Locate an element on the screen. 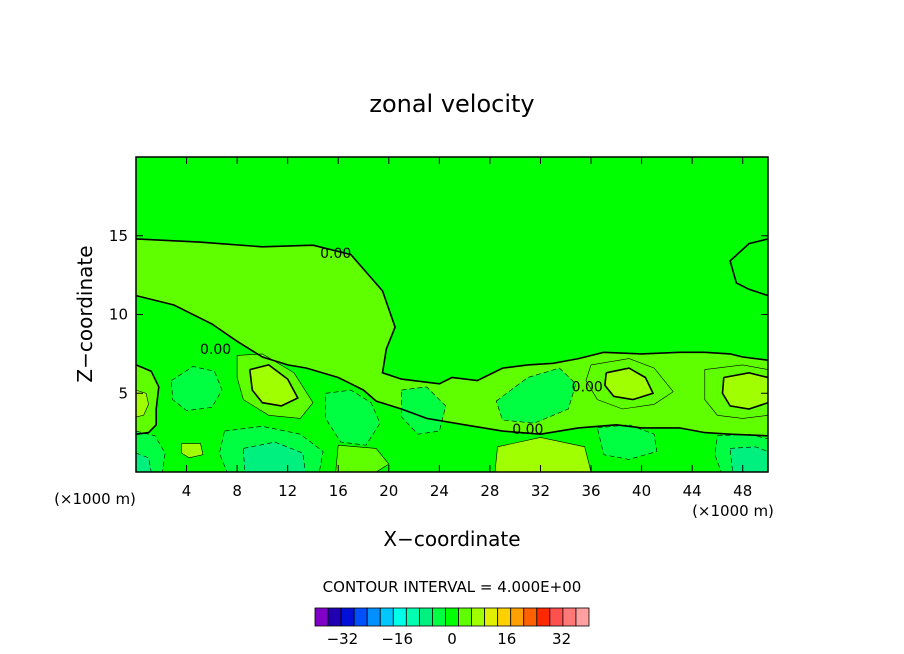 The width and height of the screenshot is (904, 654). y-tick-label: 5 is located at coordinates (123, 393).